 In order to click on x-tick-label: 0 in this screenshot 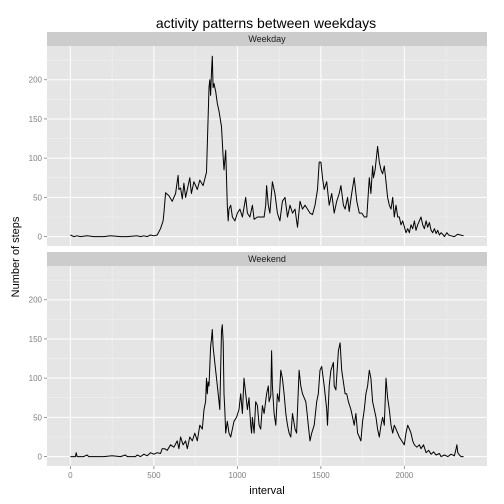, I will do `click(70, 475)`.